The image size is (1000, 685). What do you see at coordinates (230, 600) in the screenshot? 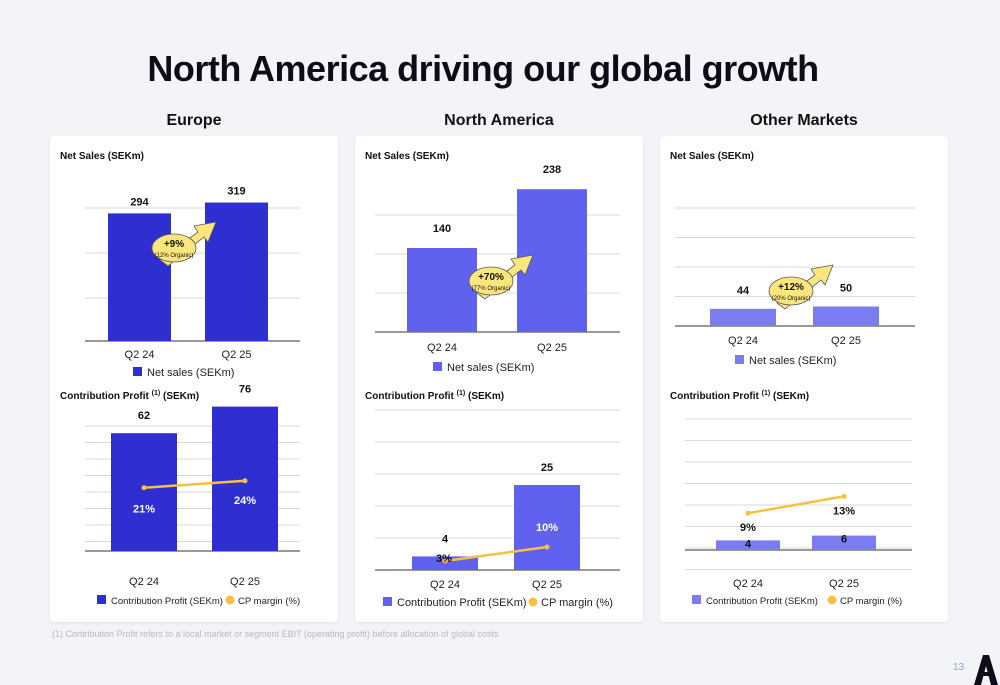
I see `europe-margin-legend-swatch` at bounding box center [230, 600].